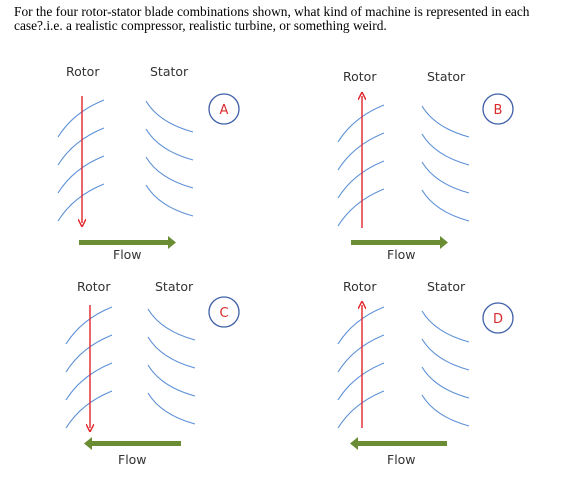 The width and height of the screenshot is (568, 491). I want to click on rotor-label-b: Rotor, so click(360, 76).